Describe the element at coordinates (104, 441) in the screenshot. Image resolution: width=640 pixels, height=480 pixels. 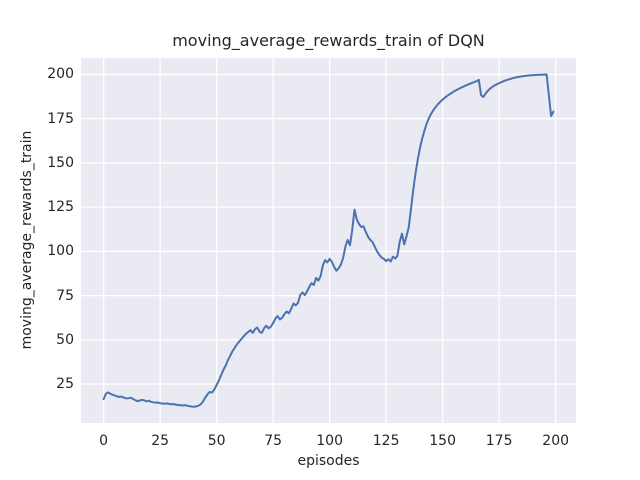
I see `x-tick-label: 0` at that location.